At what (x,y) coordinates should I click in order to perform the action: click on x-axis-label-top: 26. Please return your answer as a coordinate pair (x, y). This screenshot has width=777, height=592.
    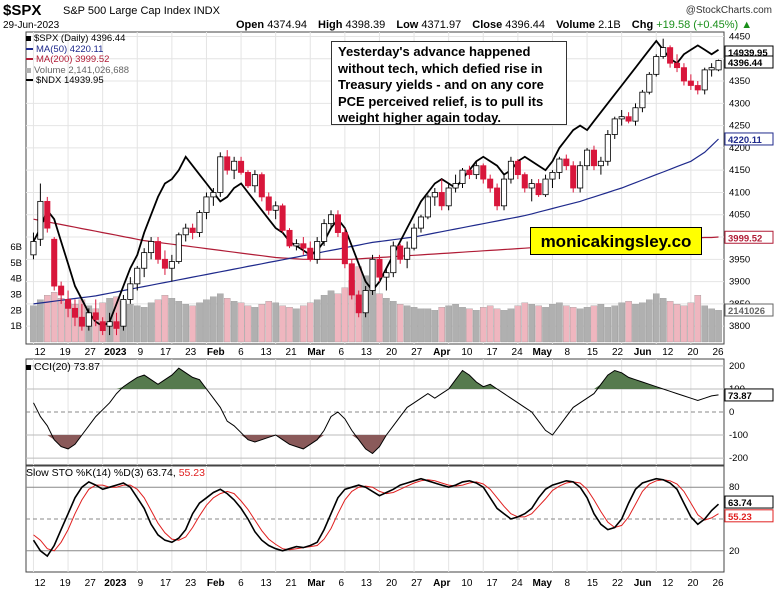
    Looking at the image, I should click on (718, 352).